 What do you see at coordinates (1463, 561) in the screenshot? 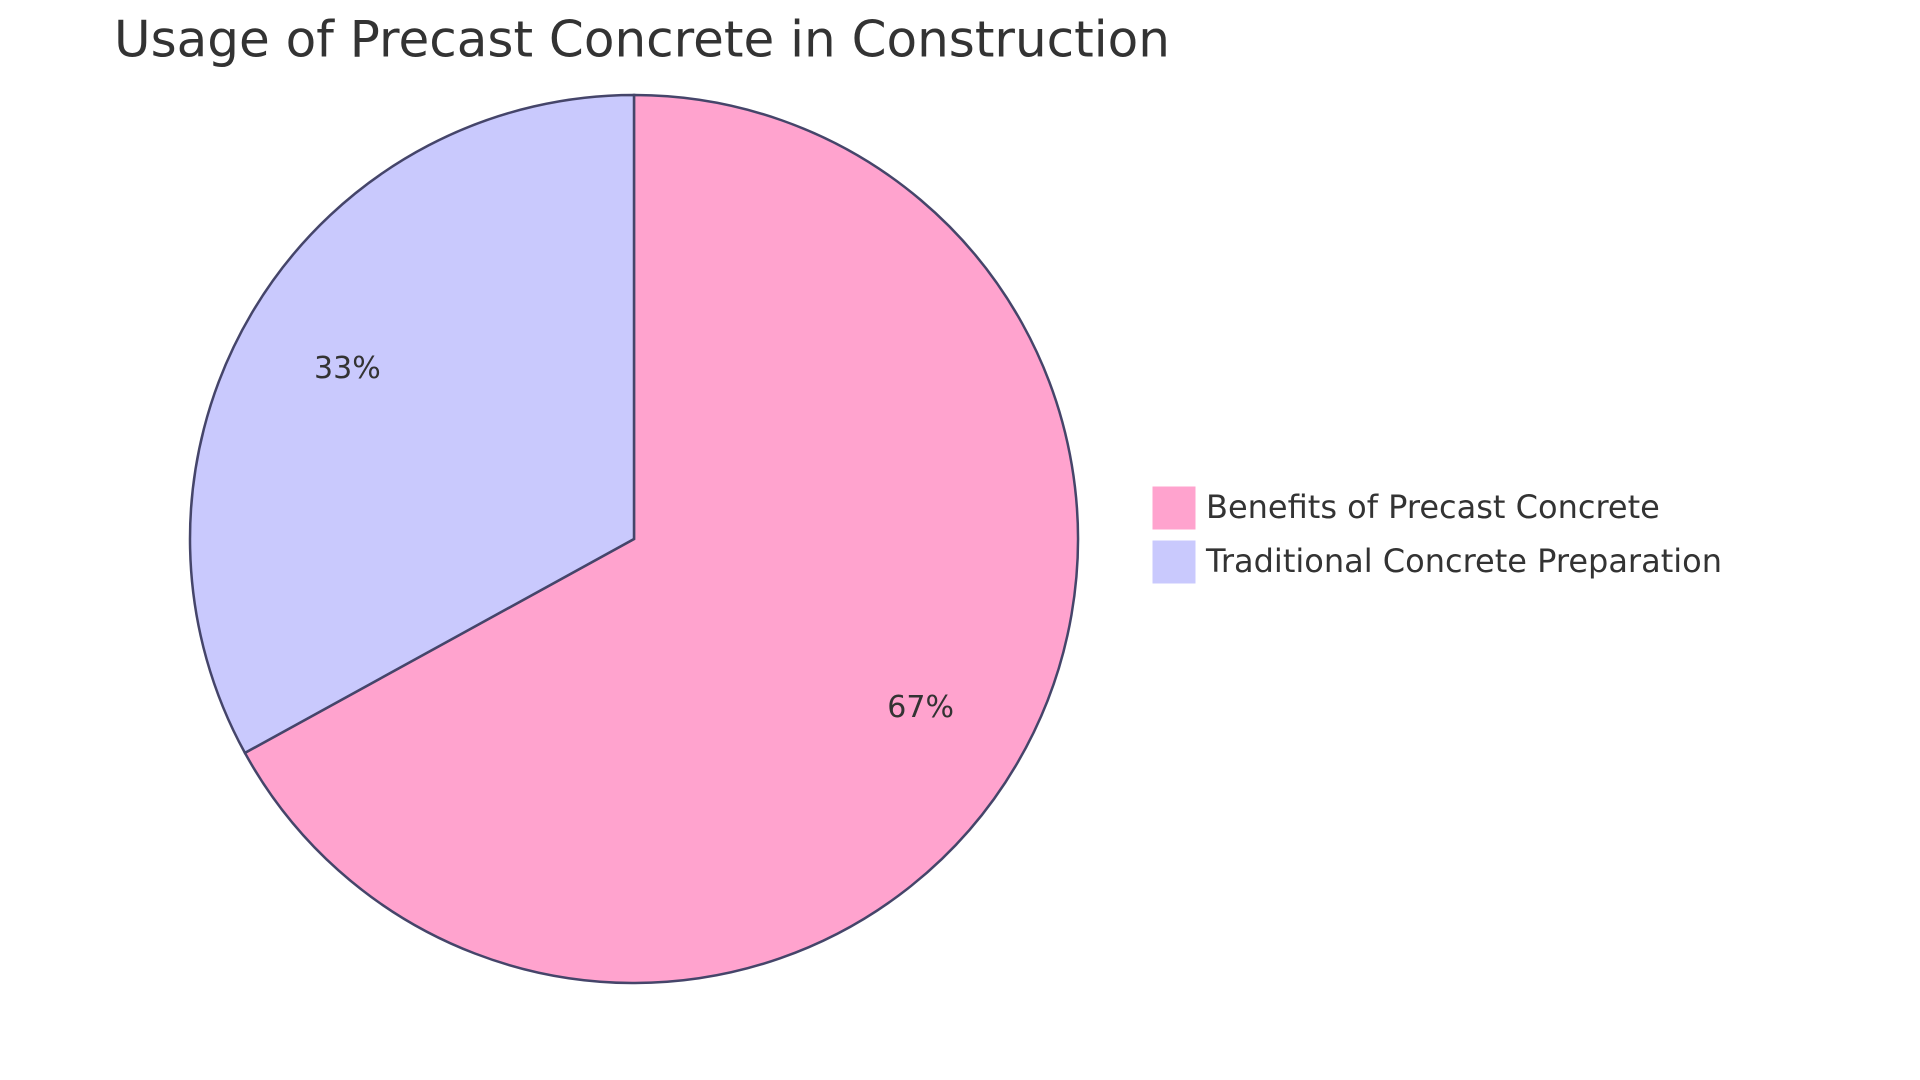
I see `legend-label: Traditional Concrete Preparation` at bounding box center [1463, 561].